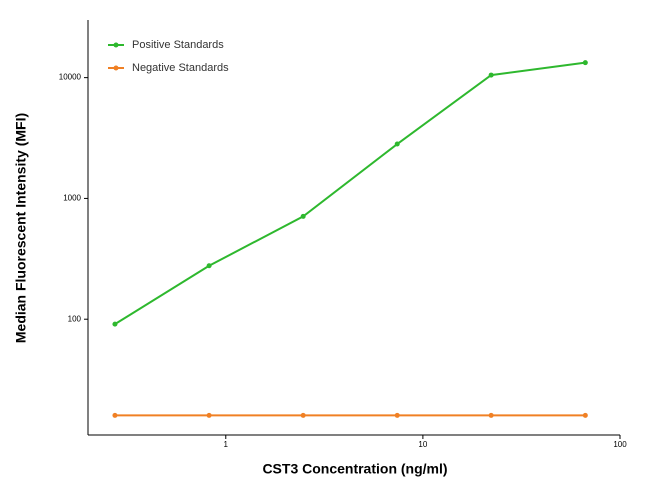  Describe the element at coordinates (178, 45) in the screenshot. I see `legend-label: Positive Standards` at that location.